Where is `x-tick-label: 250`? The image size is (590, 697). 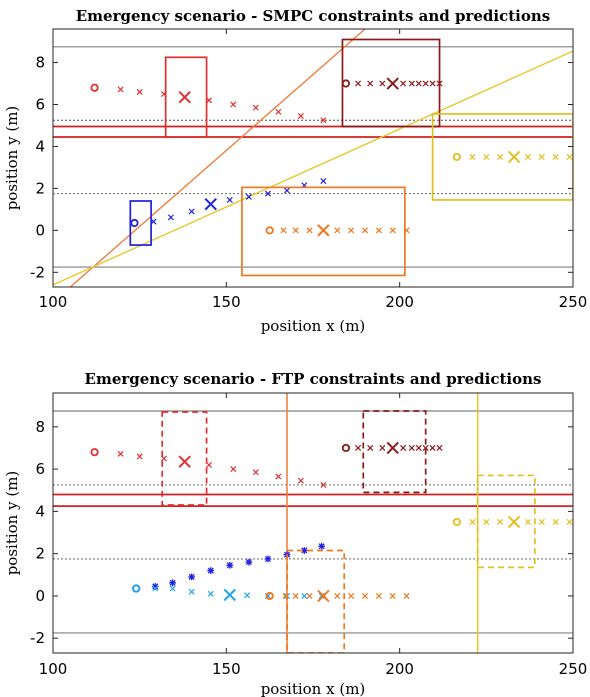
x-tick-label: 250 is located at coordinates (573, 302).